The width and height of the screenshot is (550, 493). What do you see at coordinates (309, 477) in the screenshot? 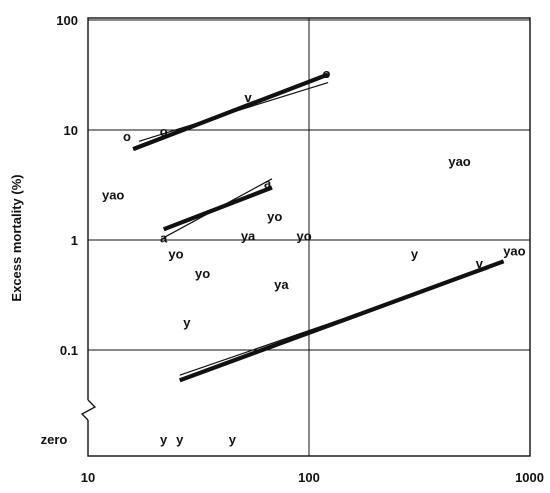
I see `x-tick-label: 100` at bounding box center [309, 477].